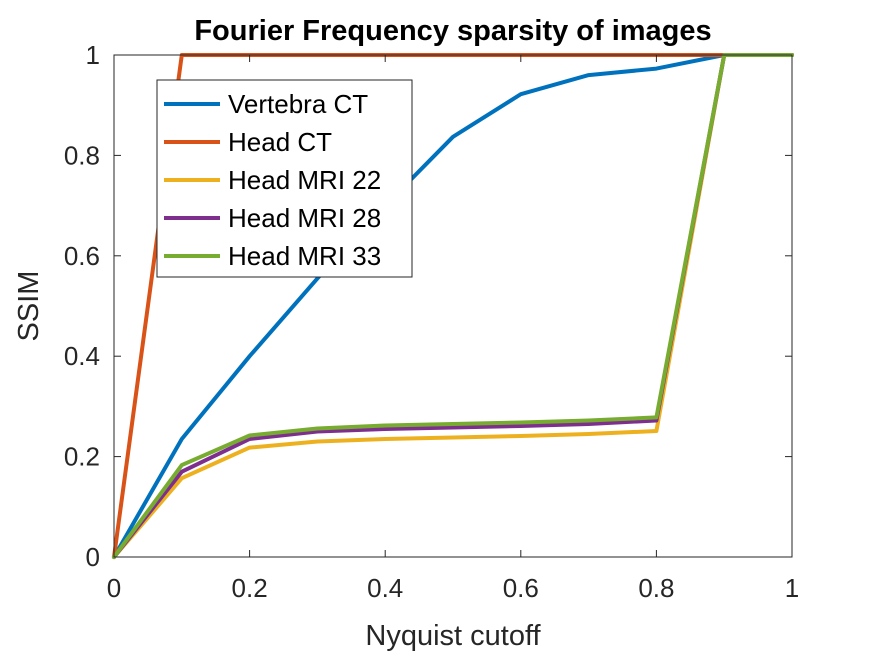 The image size is (875, 656). I want to click on legend-label: Vertebra CT, so click(298, 104).